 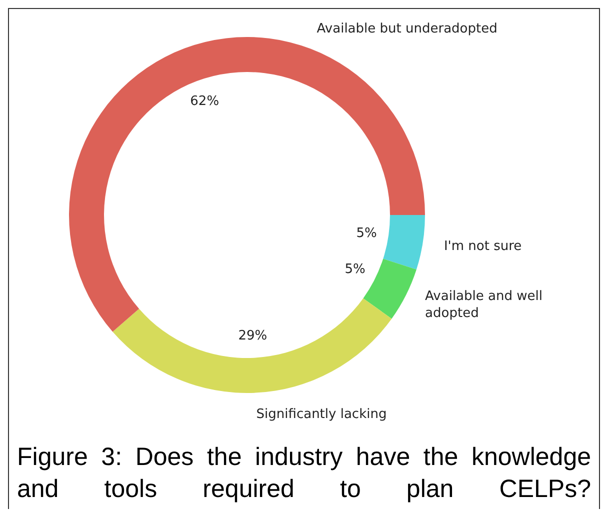 What do you see at coordinates (407, 28) in the screenshot?
I see `slice-label: Available but underadopted` at bounding box center [407, 28].